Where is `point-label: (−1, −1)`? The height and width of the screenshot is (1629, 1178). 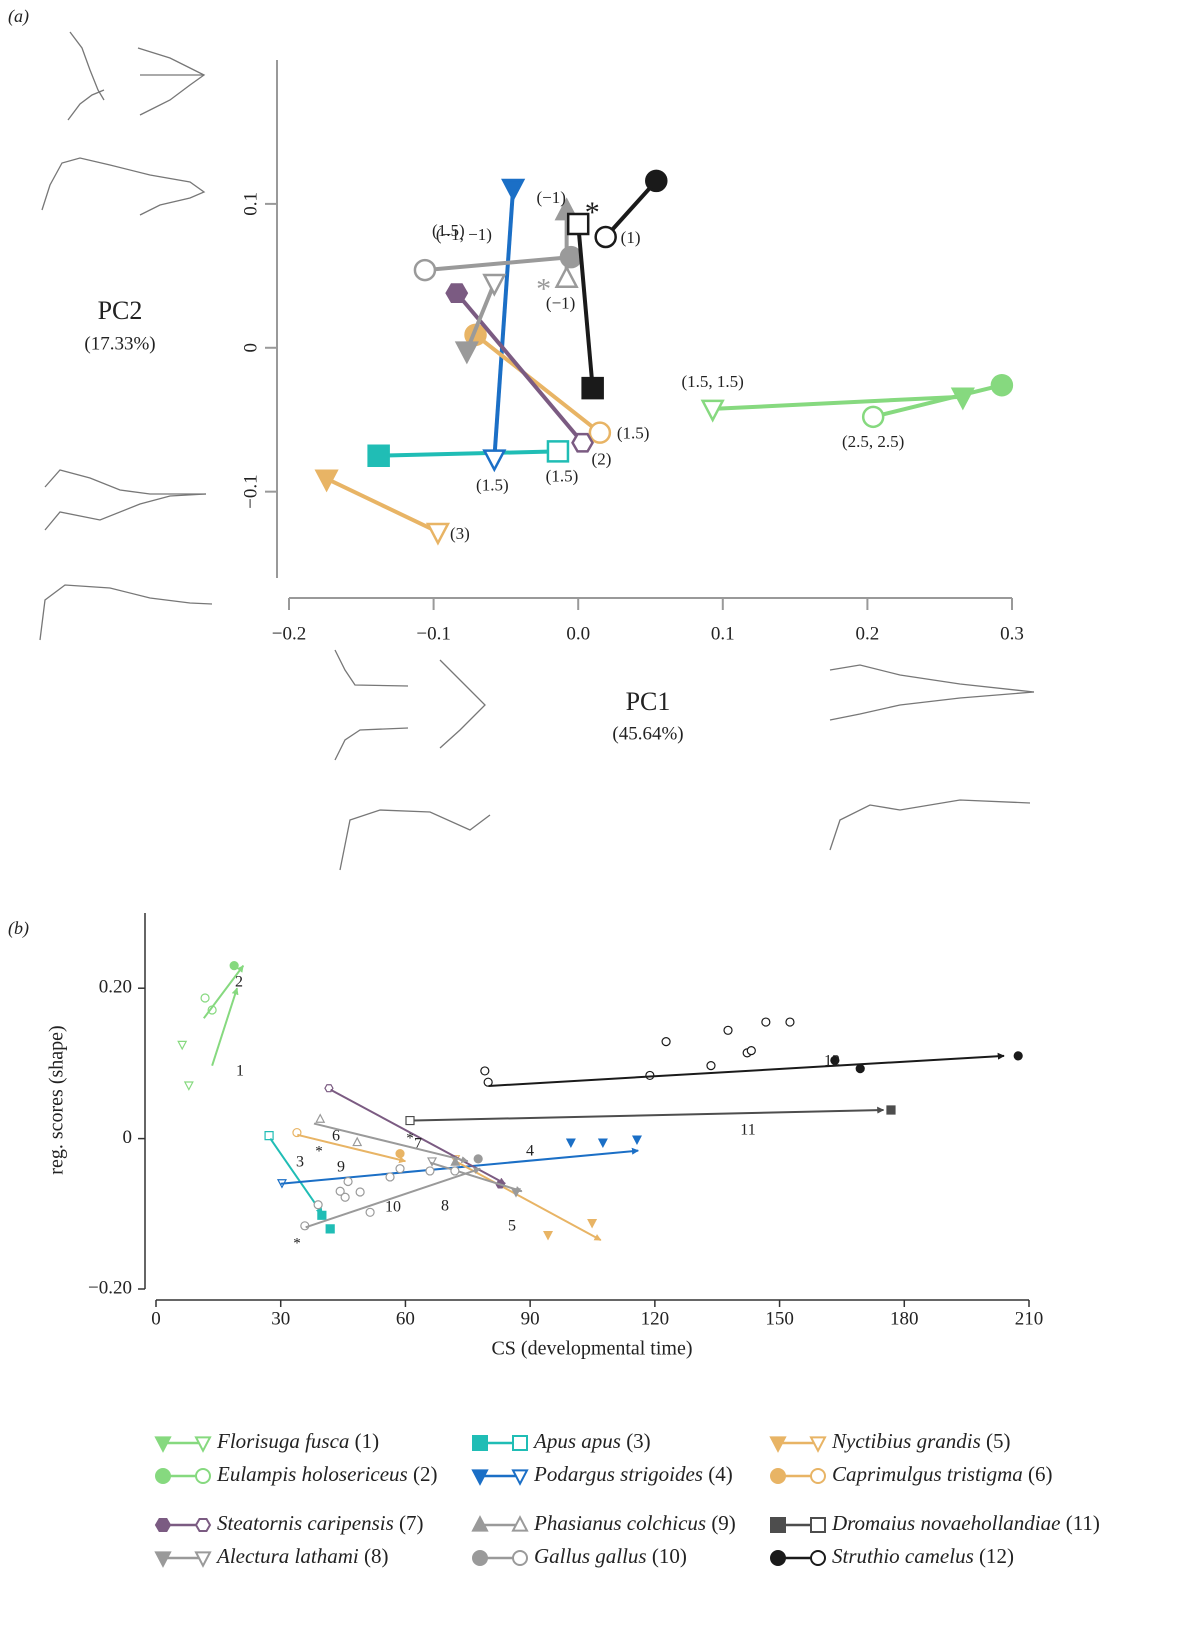
point-label: (−1, −1) is located at coordinates (464, 234).